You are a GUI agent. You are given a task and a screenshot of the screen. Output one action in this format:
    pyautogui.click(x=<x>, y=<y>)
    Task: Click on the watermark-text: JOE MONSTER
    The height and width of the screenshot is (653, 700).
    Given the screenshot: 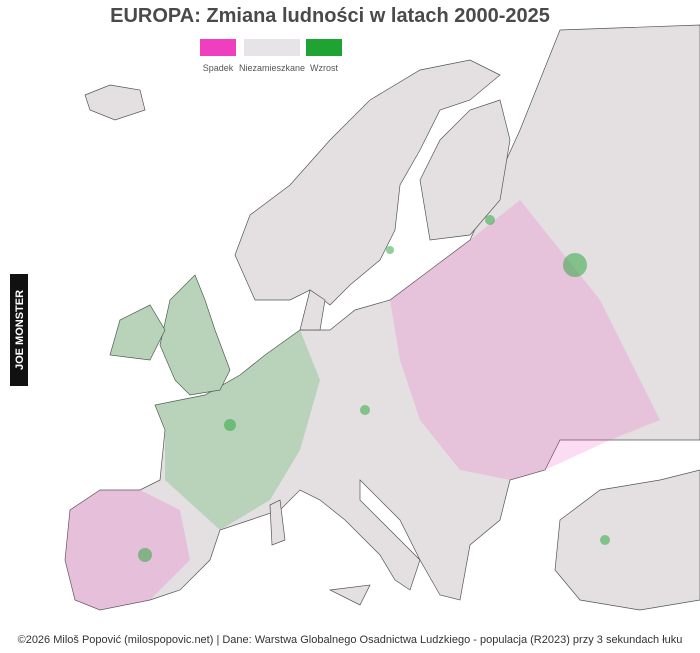 What is the action you would take?
    pyautogui.click(x=20, y=330)
    